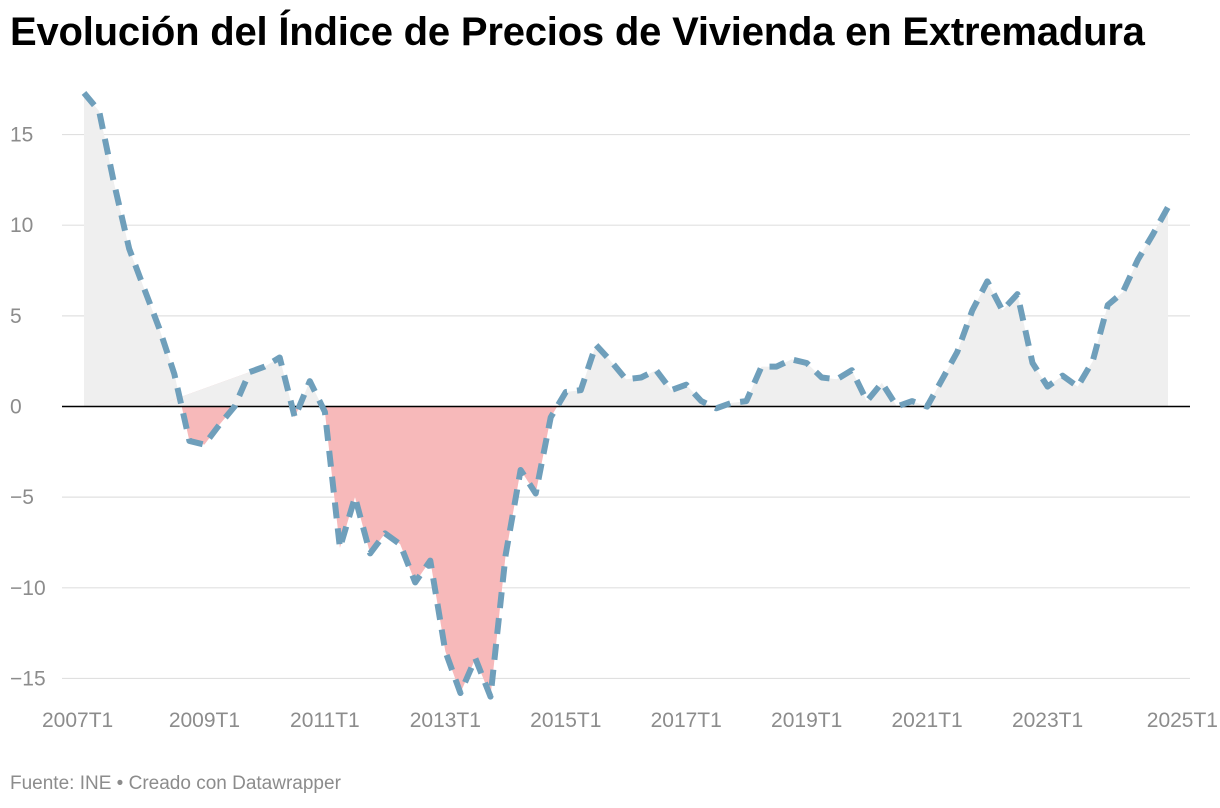  I want to click on x-tick-label: 2021T1, so click(926, 720).